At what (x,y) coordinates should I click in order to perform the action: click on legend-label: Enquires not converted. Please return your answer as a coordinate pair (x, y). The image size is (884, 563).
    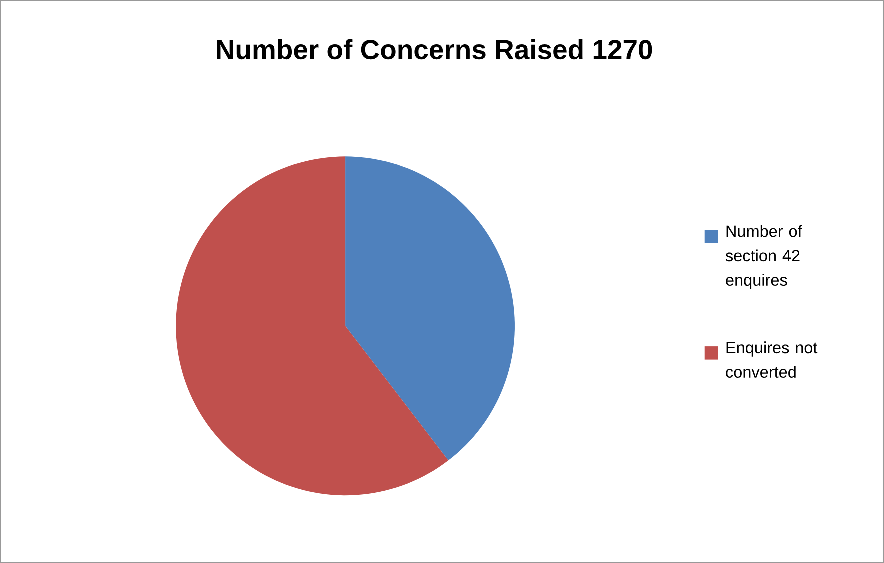
    Looking at the image, I should click on (772, 359).